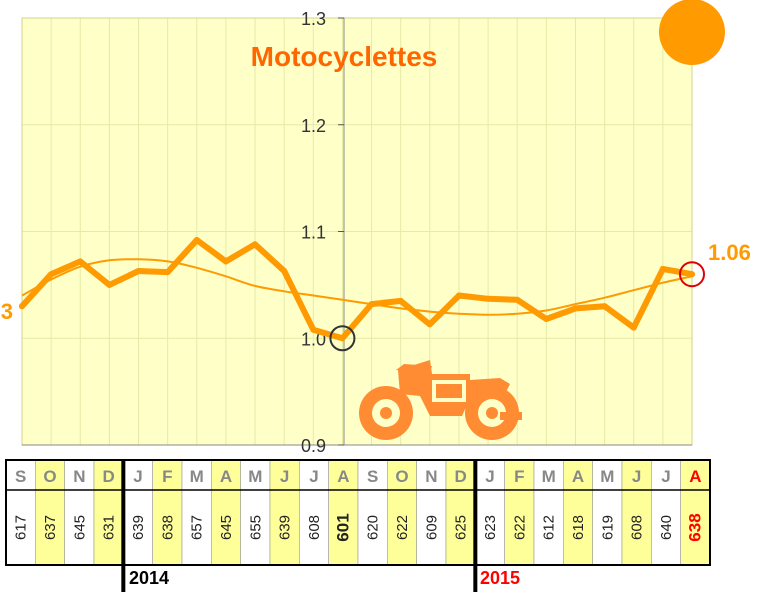 The height and width of the screenshot is (598, 784). What do you see at coordinates (549, 527) in the screenshot?
I see `count-label: 612` at bounding box center [549, 527].